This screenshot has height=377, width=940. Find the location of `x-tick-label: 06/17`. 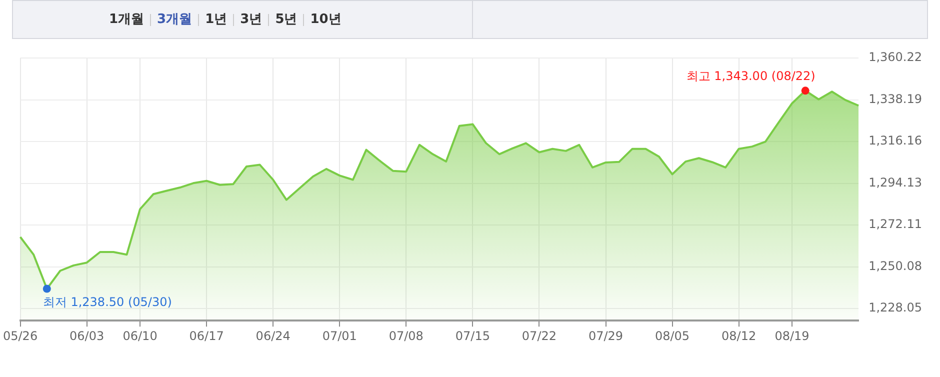

x-tick-label: 06/17 is located at coordinates (206, 335).